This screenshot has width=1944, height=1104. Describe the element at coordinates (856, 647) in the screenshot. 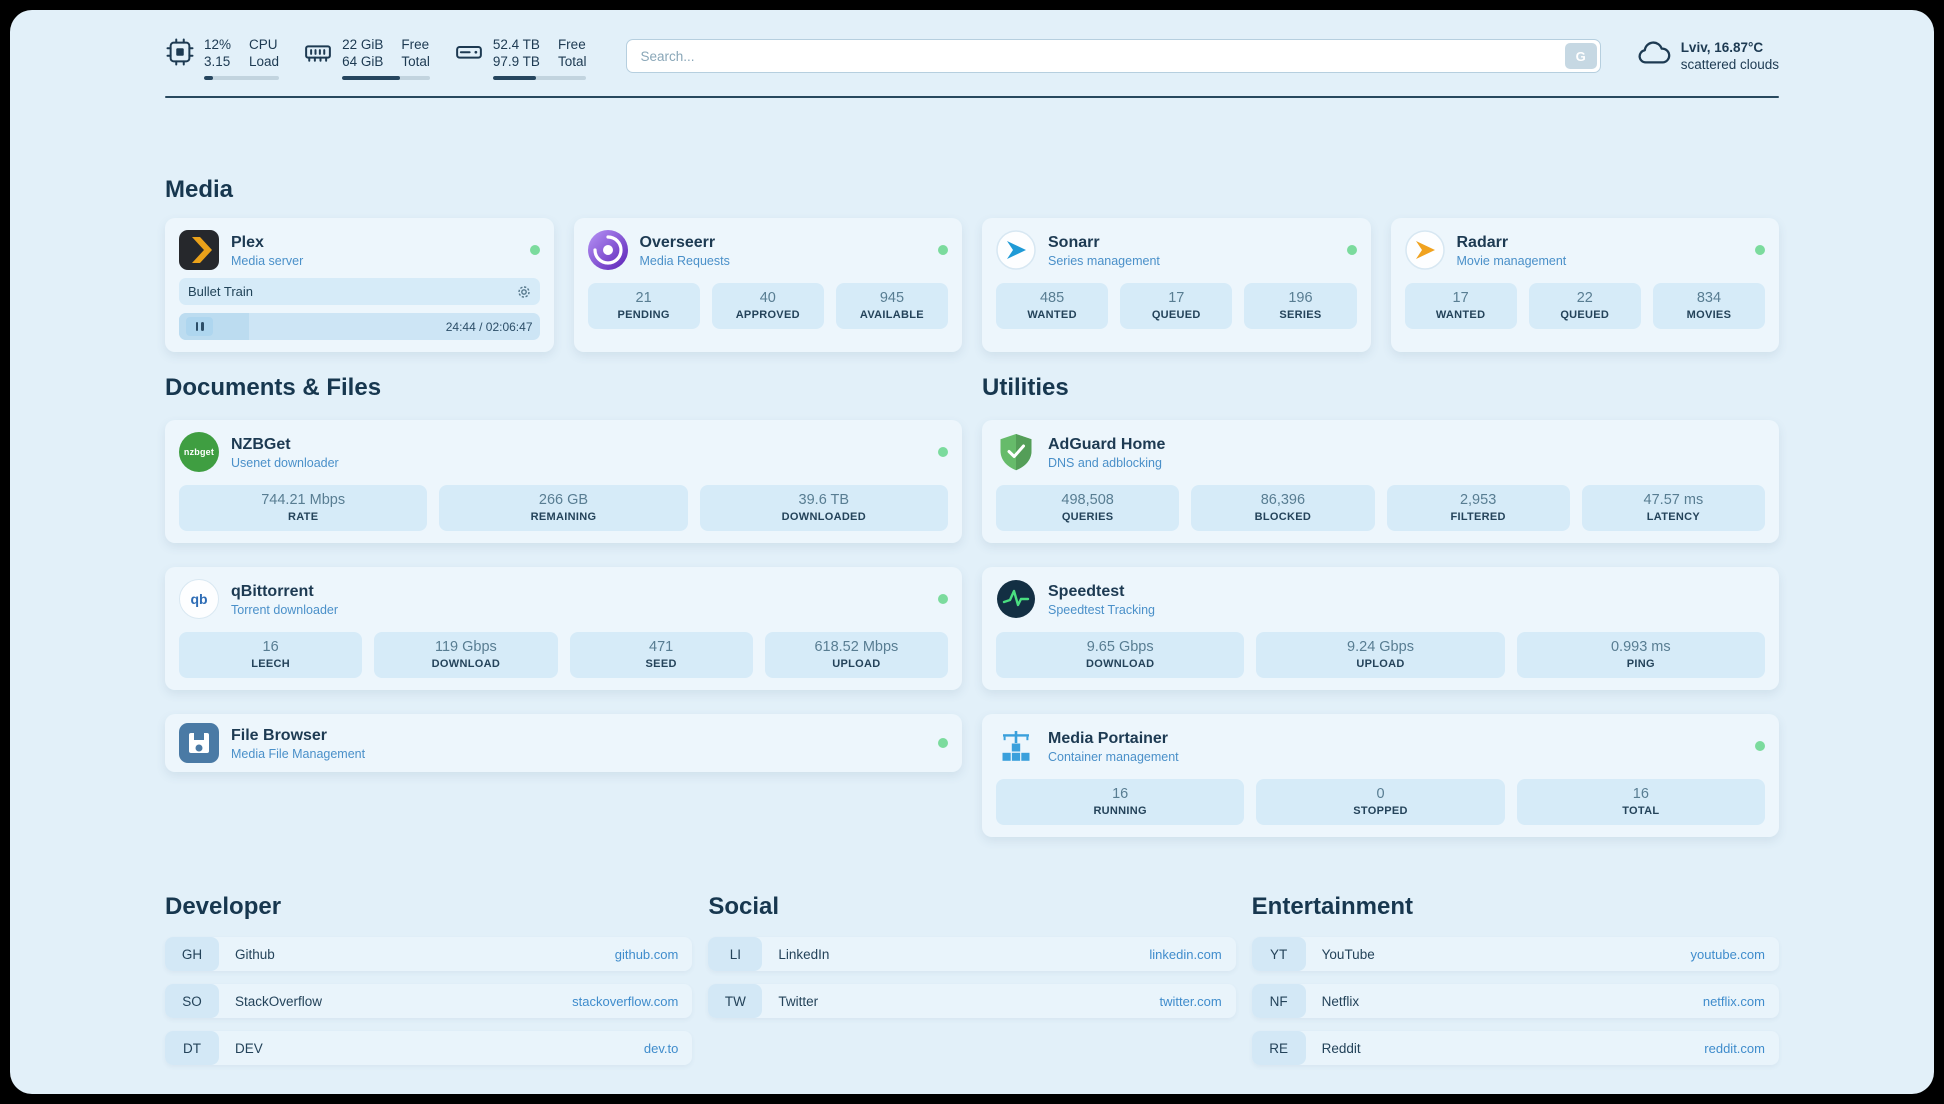

I see `stat-value: 618.52 Mbps` at that location.